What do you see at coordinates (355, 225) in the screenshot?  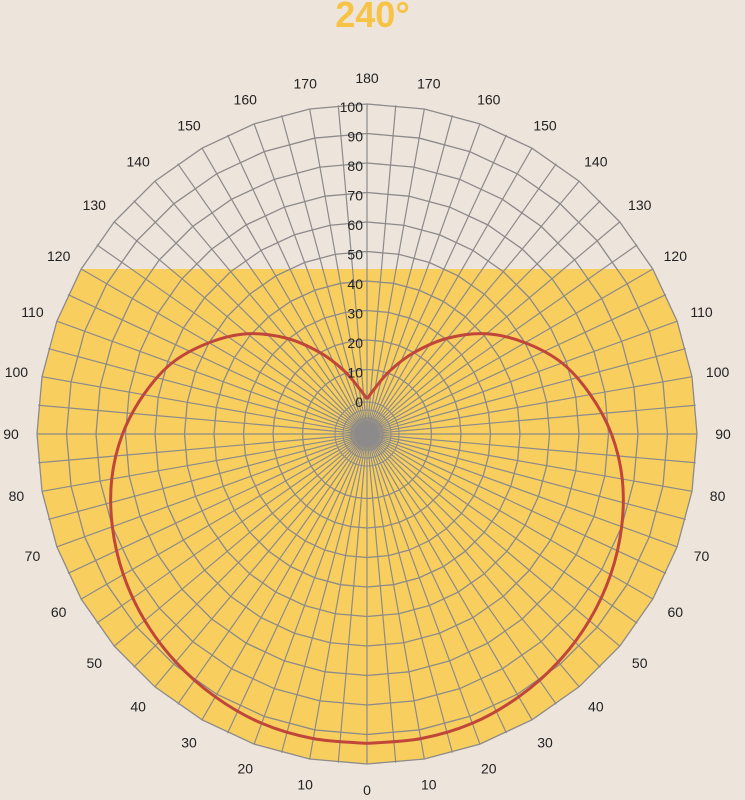 I see `radial-label-60: 60` at bounding box center [355, 225].